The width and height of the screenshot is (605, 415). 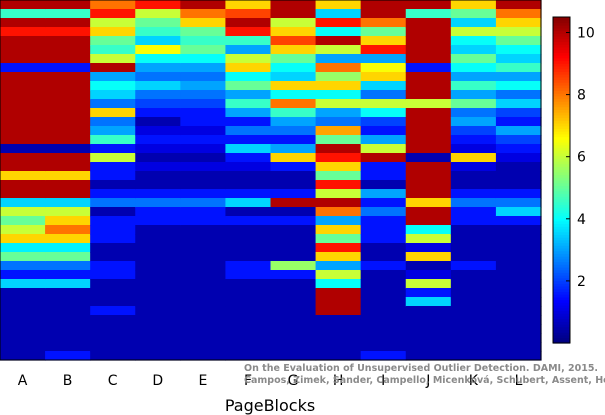 What do you see at coordinates (581, 220) in the screenshot?
I see `colorbar-tick-label: 4` at bounding box center [581, 220].